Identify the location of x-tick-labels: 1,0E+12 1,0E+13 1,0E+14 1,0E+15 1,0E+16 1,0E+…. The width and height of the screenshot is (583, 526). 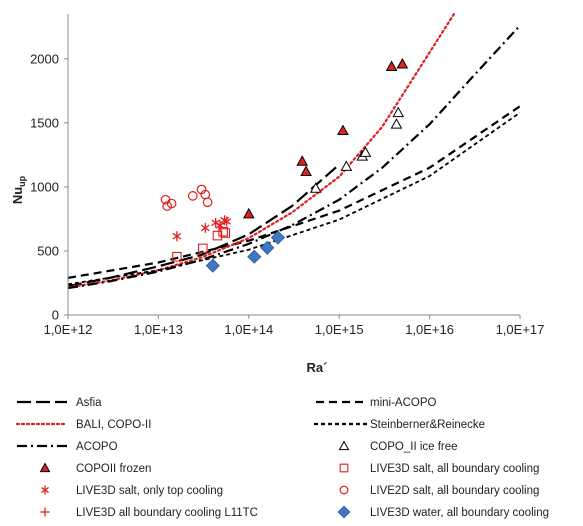
(294, 329).